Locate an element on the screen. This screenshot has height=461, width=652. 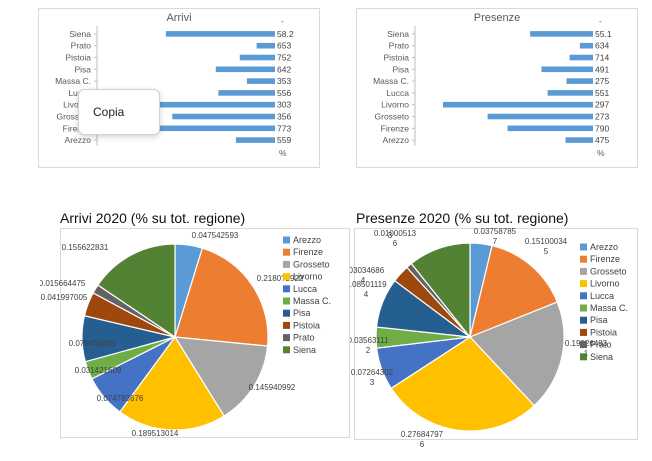
pie-data-label-arezzo: 0.03758785 7 is located at coordinates (495, 237).